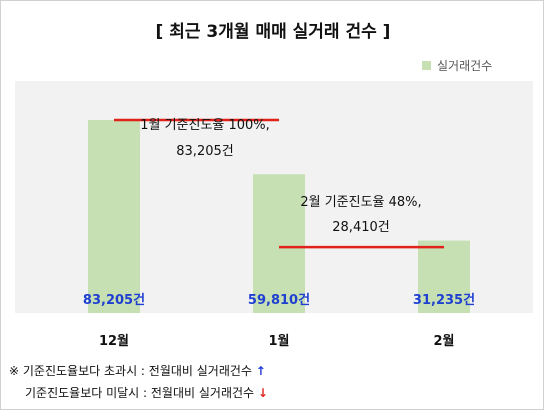  What do you see at coordinates (465, 66) in the screenshot?
I see `legend-label: 실거래건수` at bounding box center [465, 66].